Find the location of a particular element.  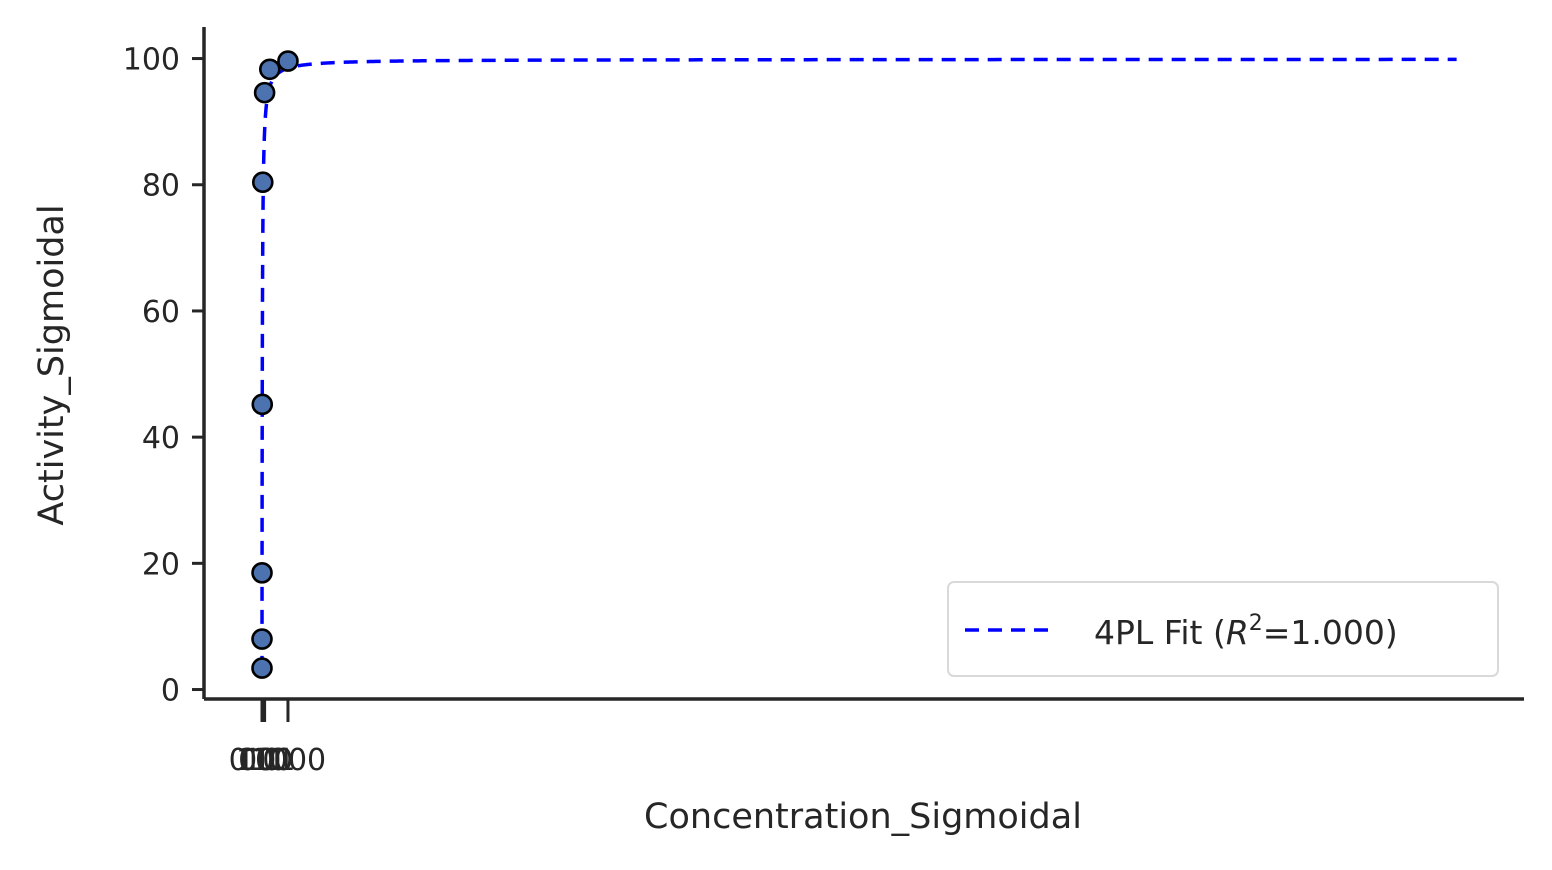

x-tick-label: 10 is located at coordinates (262, 760).